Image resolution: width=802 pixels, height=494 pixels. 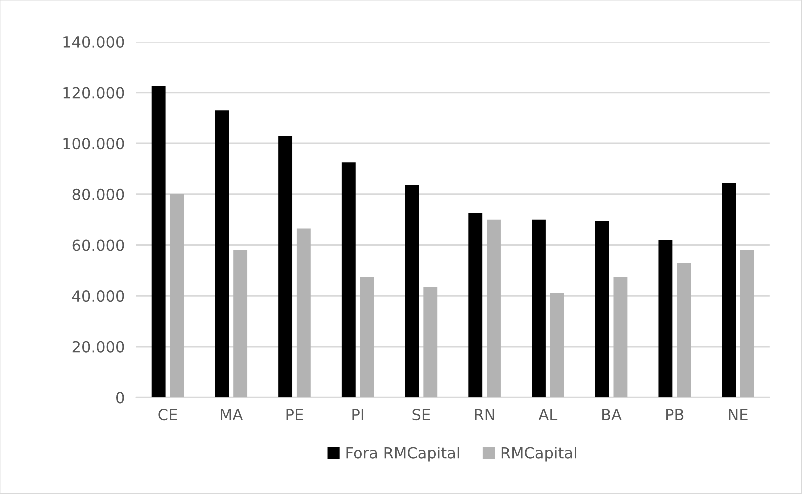 I want to click on y-tick-label: 140.000, so click(x=94, y=42).